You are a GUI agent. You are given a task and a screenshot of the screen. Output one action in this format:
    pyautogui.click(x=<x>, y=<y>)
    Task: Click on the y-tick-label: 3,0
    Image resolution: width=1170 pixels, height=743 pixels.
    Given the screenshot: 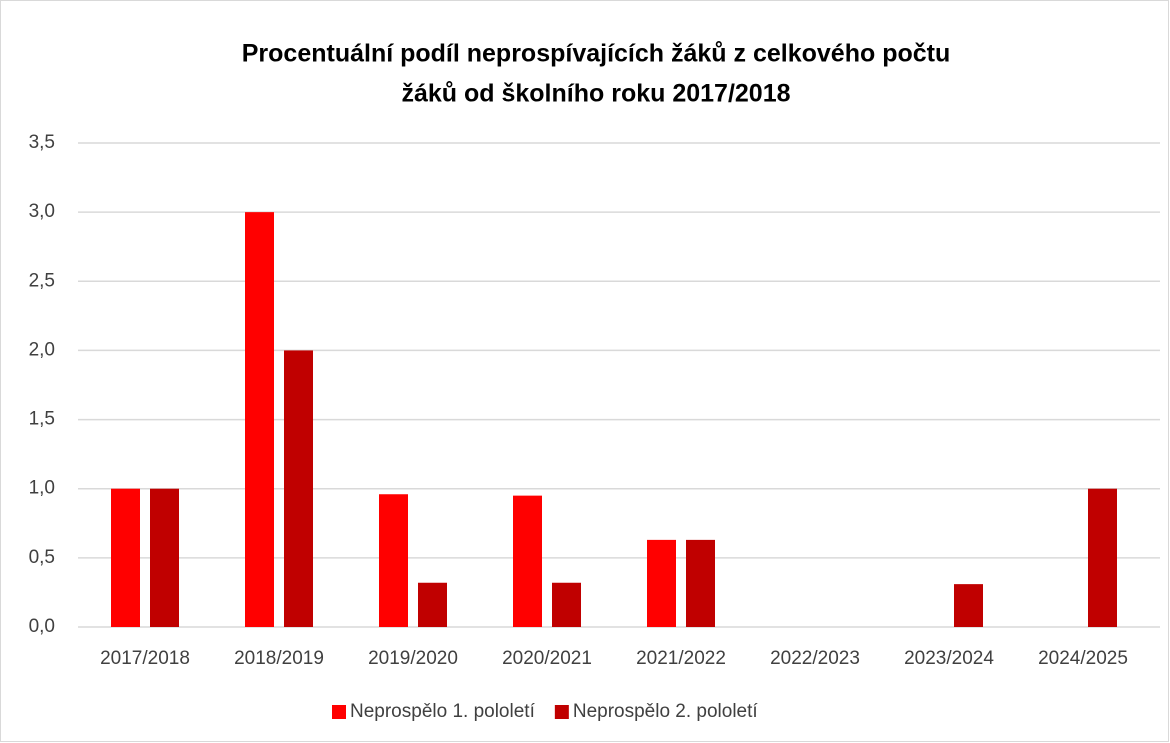 What is the action you would take?
    pyautogui.click(x=42, y=211)
    